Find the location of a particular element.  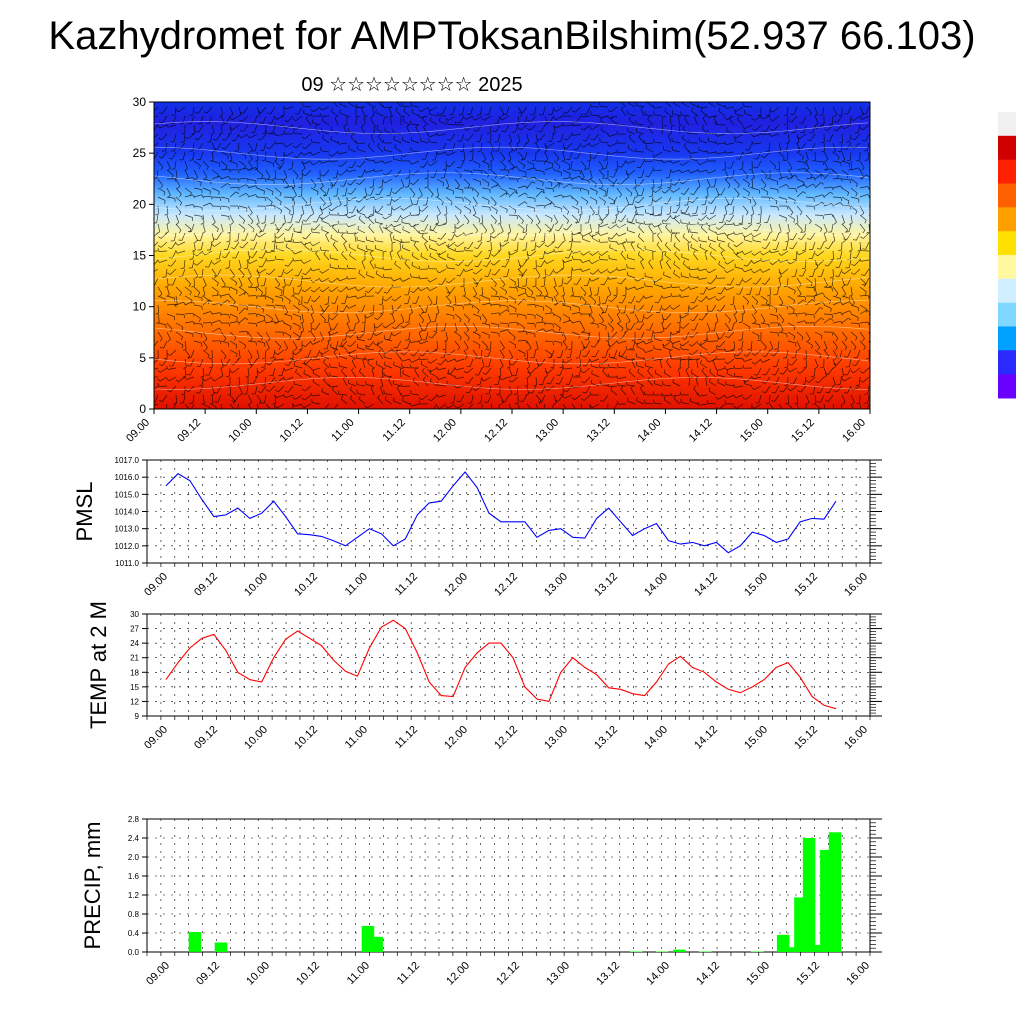

ytick-label: 20 is located at coordinates (140, 204).